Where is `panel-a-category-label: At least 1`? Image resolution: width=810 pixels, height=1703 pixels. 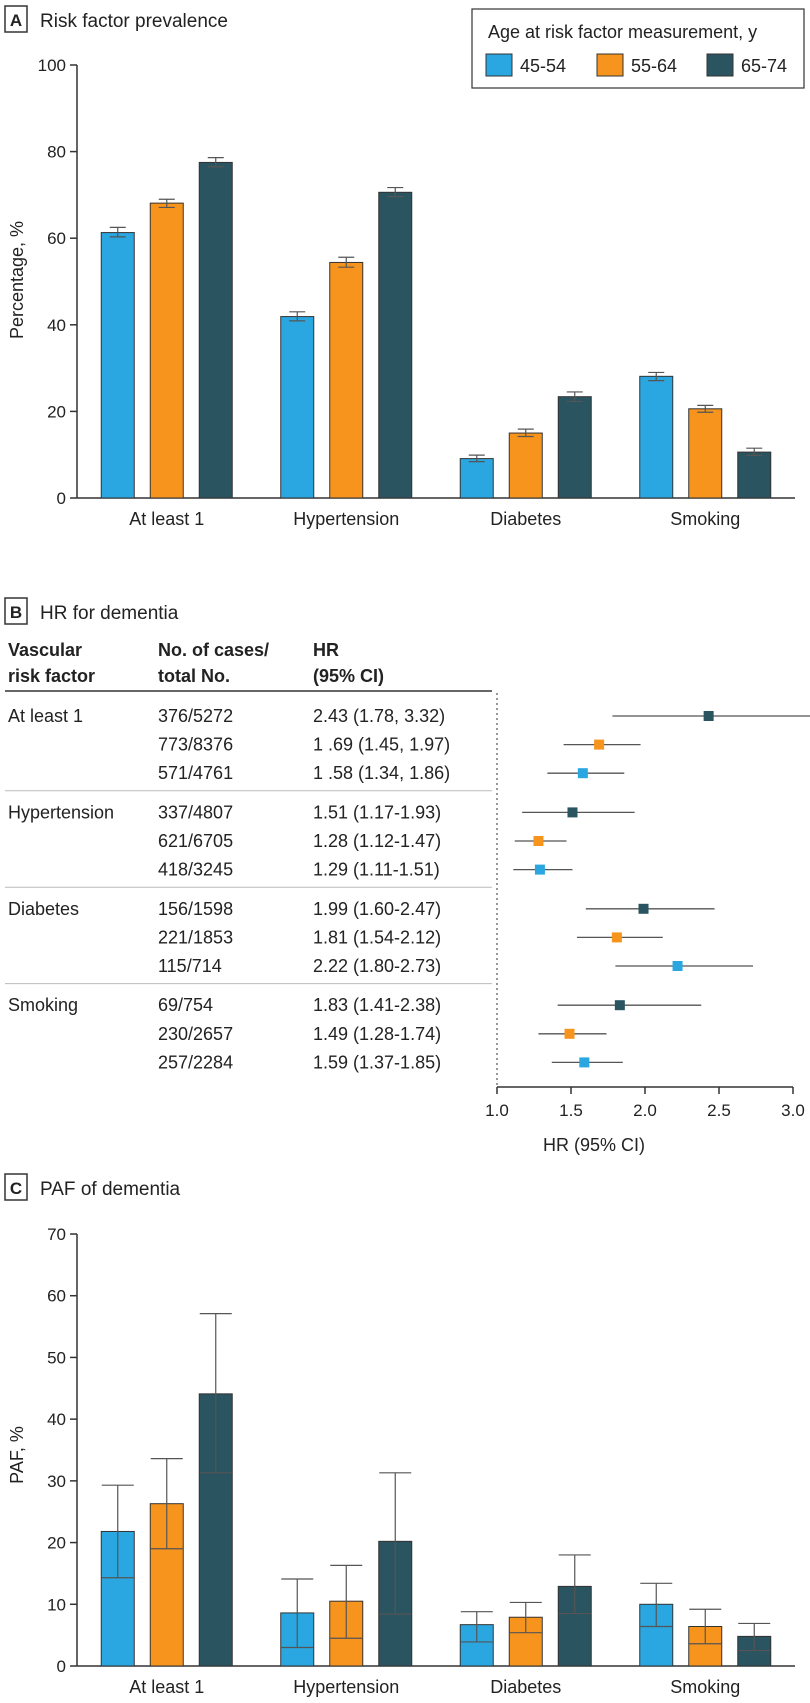
panel-a-category-label: At least 1 is located at coordinates (166, 519).